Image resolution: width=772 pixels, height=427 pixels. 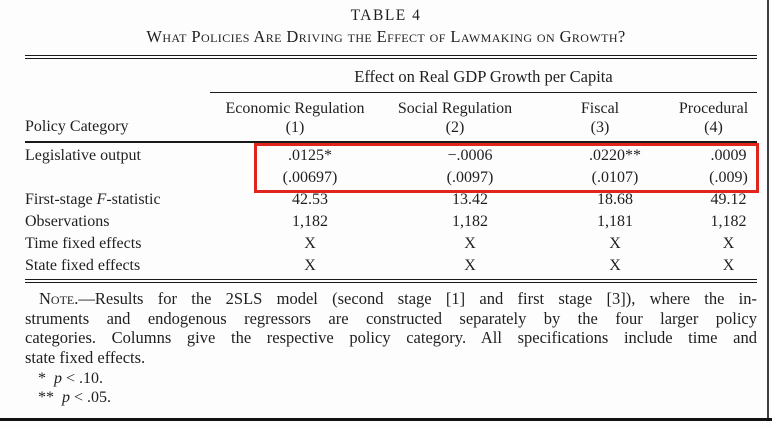 I want to click on table-row-observations: Observations 1,182 1,182 1,181 1,182, so click(x=391, y=222).